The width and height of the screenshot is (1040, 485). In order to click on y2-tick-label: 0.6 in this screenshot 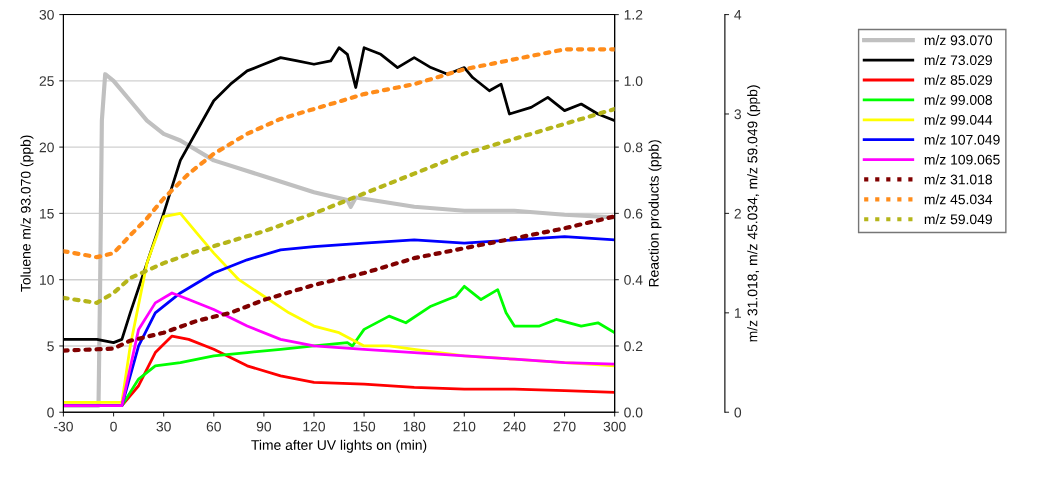, I will do `click(633, 213)`.